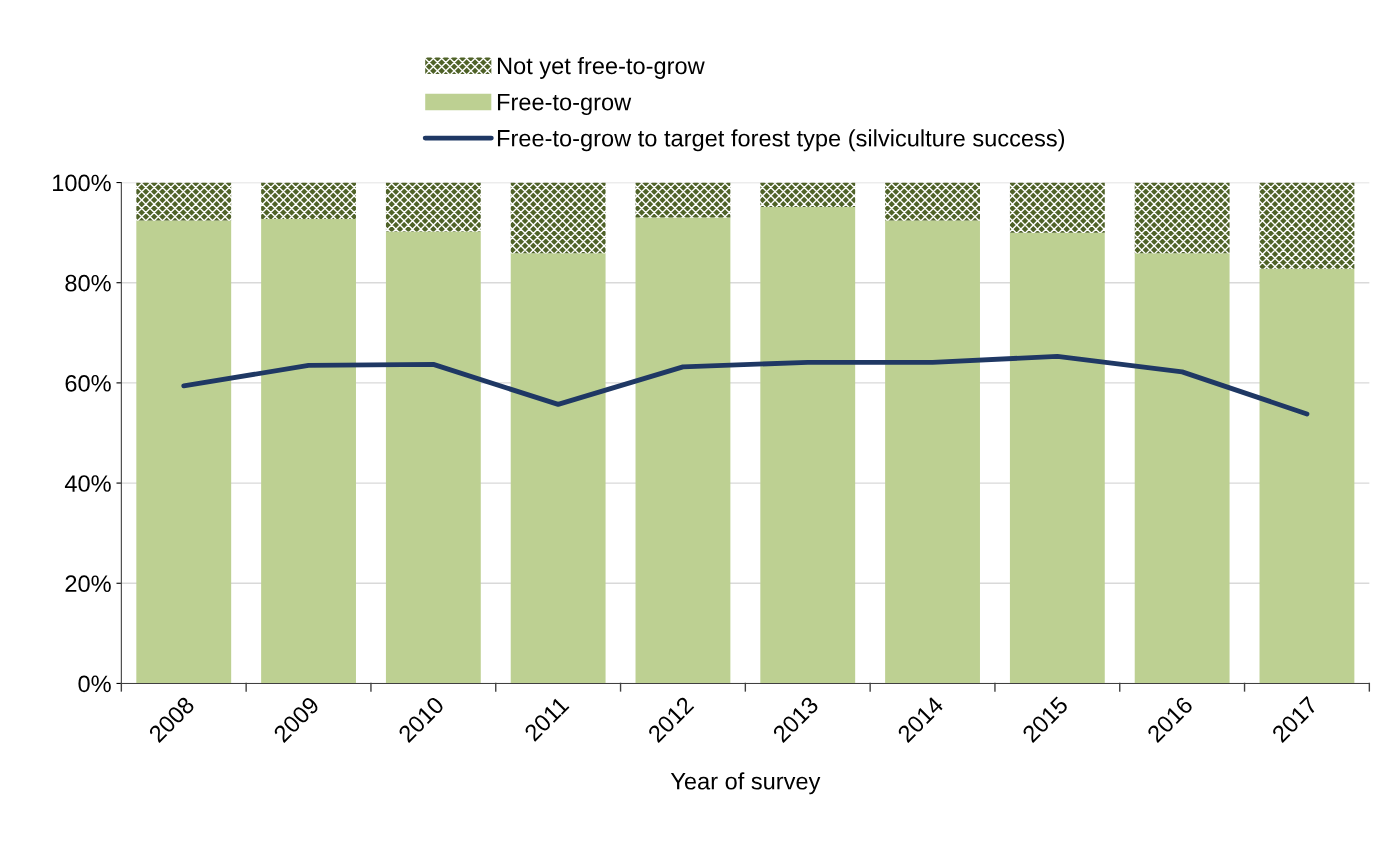  I want to click on x-axis-title: Year of survey, so click(745, 783).